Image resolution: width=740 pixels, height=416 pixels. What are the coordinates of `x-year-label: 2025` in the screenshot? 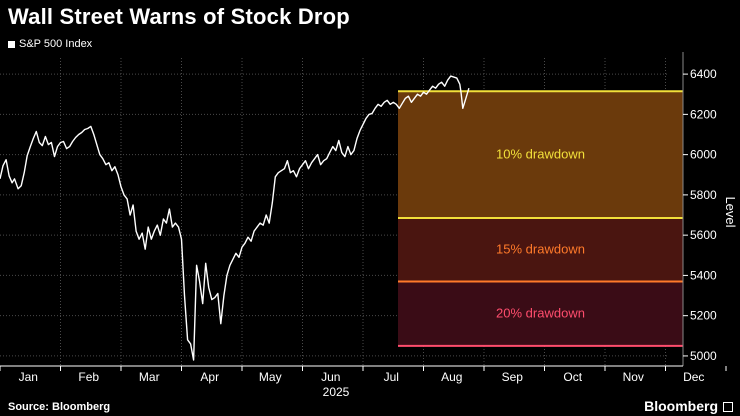 It's located at (336, 392).